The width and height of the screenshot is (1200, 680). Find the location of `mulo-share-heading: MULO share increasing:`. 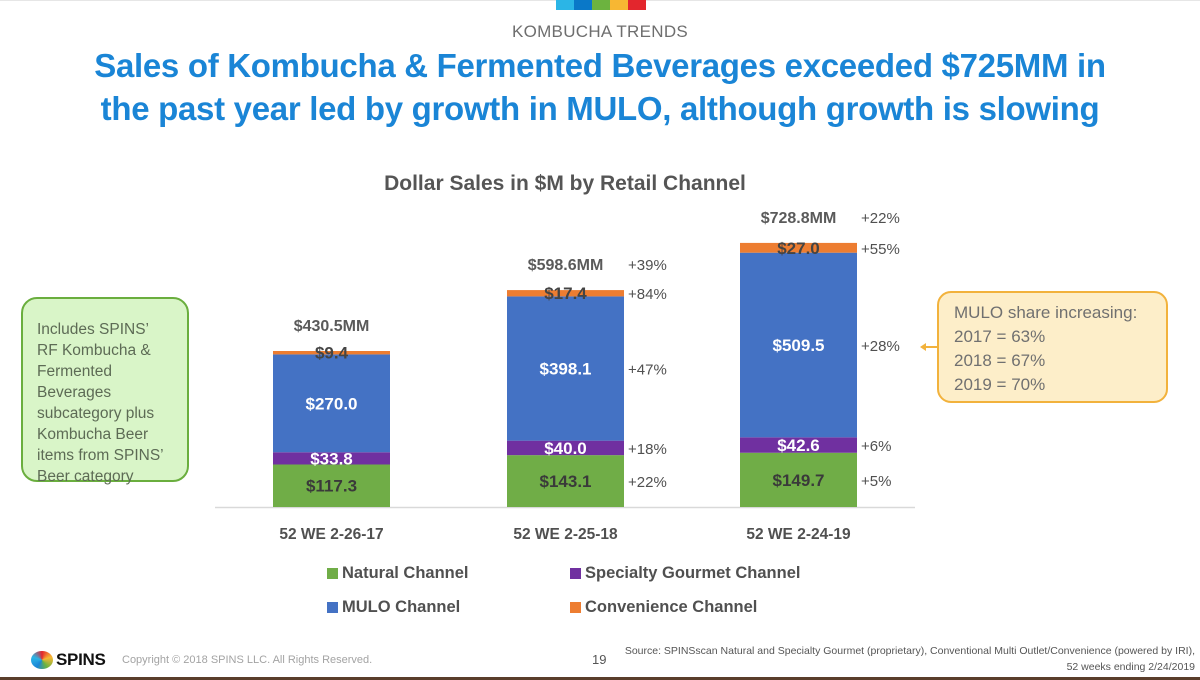

mulo-share-heading: MULO share increasing: is located at coordinates (1046, 312).